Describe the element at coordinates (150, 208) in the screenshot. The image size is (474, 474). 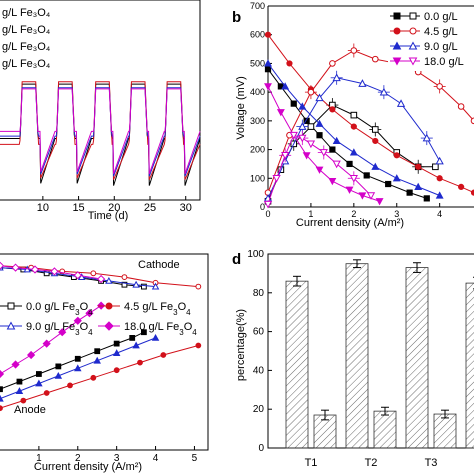
I see `panel-a-x-tick-label: 25` at that location.